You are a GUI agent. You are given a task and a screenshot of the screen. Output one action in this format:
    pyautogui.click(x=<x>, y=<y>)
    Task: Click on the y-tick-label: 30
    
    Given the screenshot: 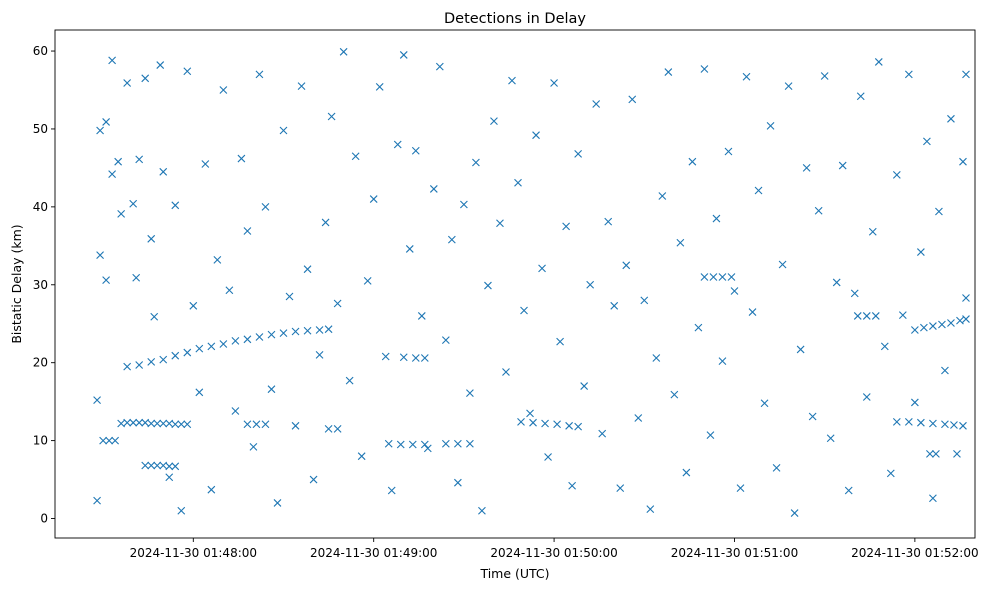 What is the action you would take?
    pyautogui.click(x=40, y=285)
    